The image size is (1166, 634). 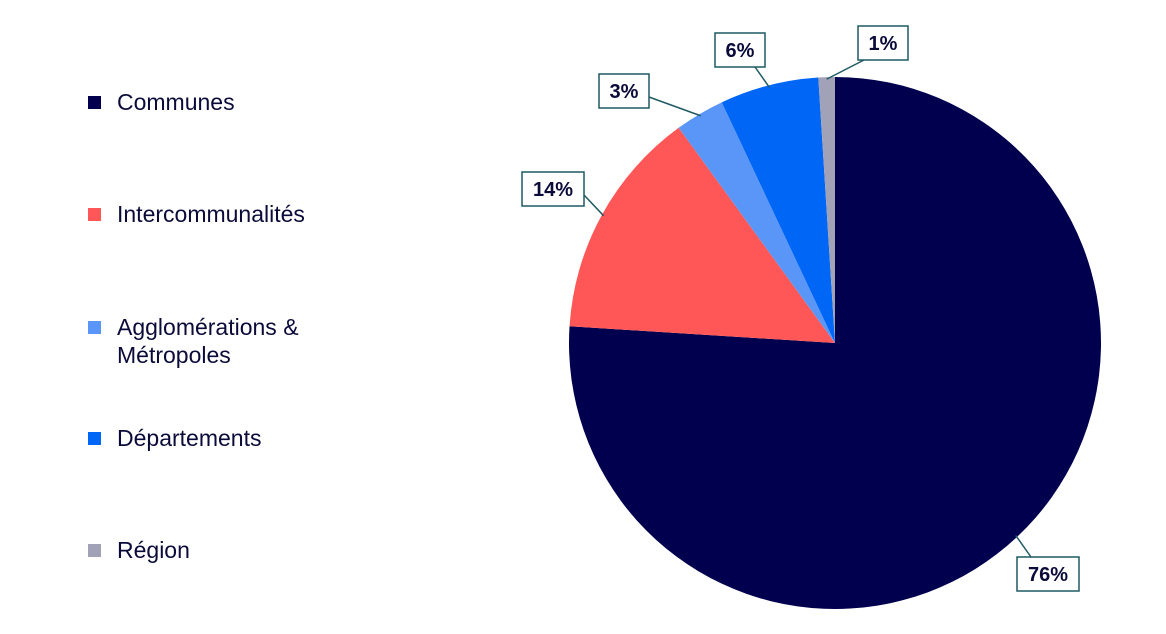 I want to click on data-label-text-agglomerations: 3%, so click(x=624, y=92).